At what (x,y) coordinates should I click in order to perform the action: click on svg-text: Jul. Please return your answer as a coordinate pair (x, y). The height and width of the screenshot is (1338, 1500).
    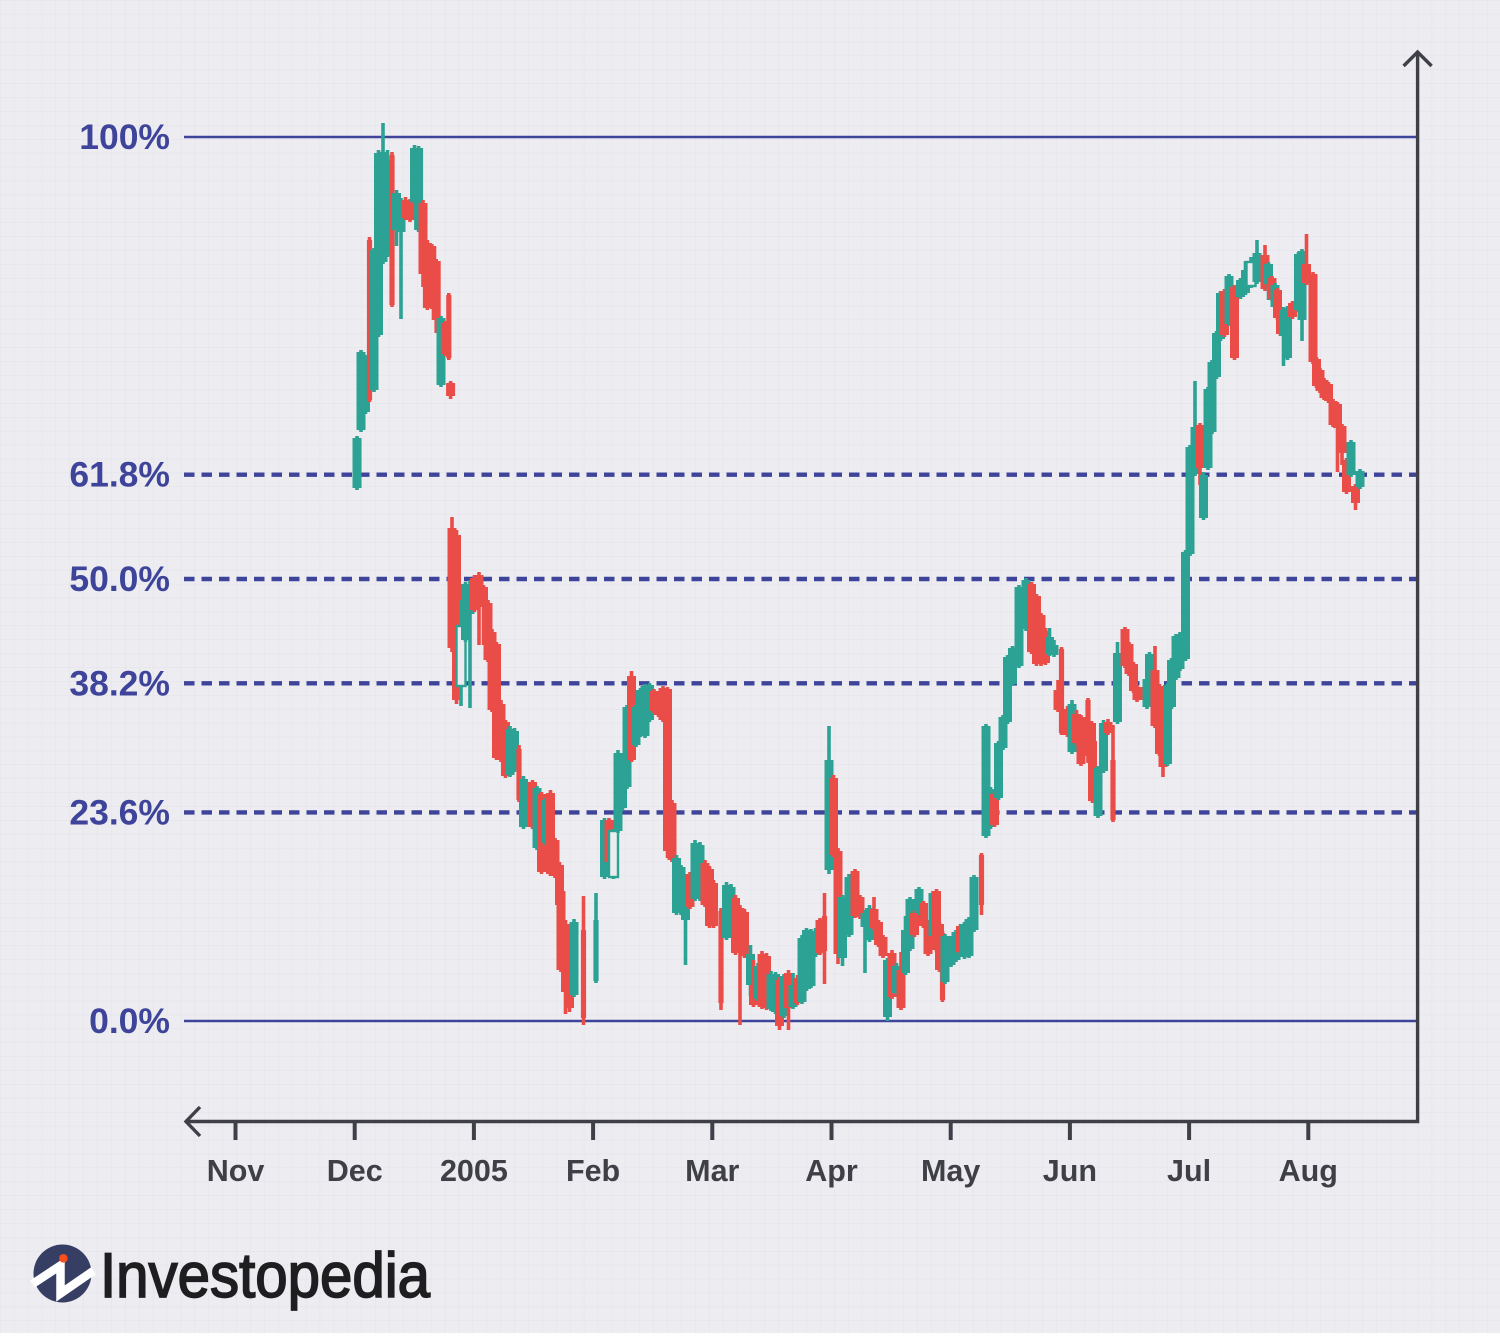
    Looking at the image, I should click on (1189, 1171).